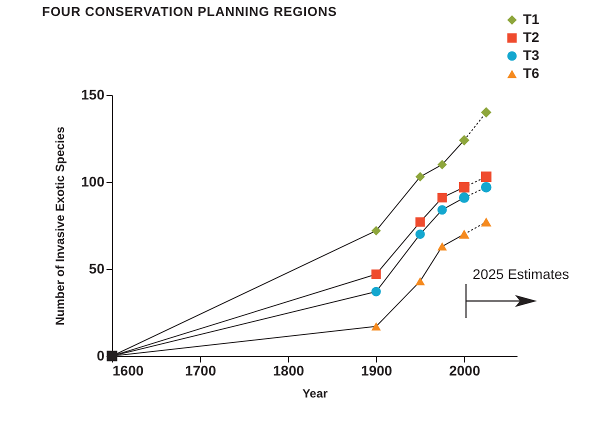 Image resolution: width=614 pixels, height=424 pixels. What do you see at coordinates (60, 226) in the screenshot?
I see `y-axis-title: Number of Invasive Exotic Species` at bounding box center [60, 226].